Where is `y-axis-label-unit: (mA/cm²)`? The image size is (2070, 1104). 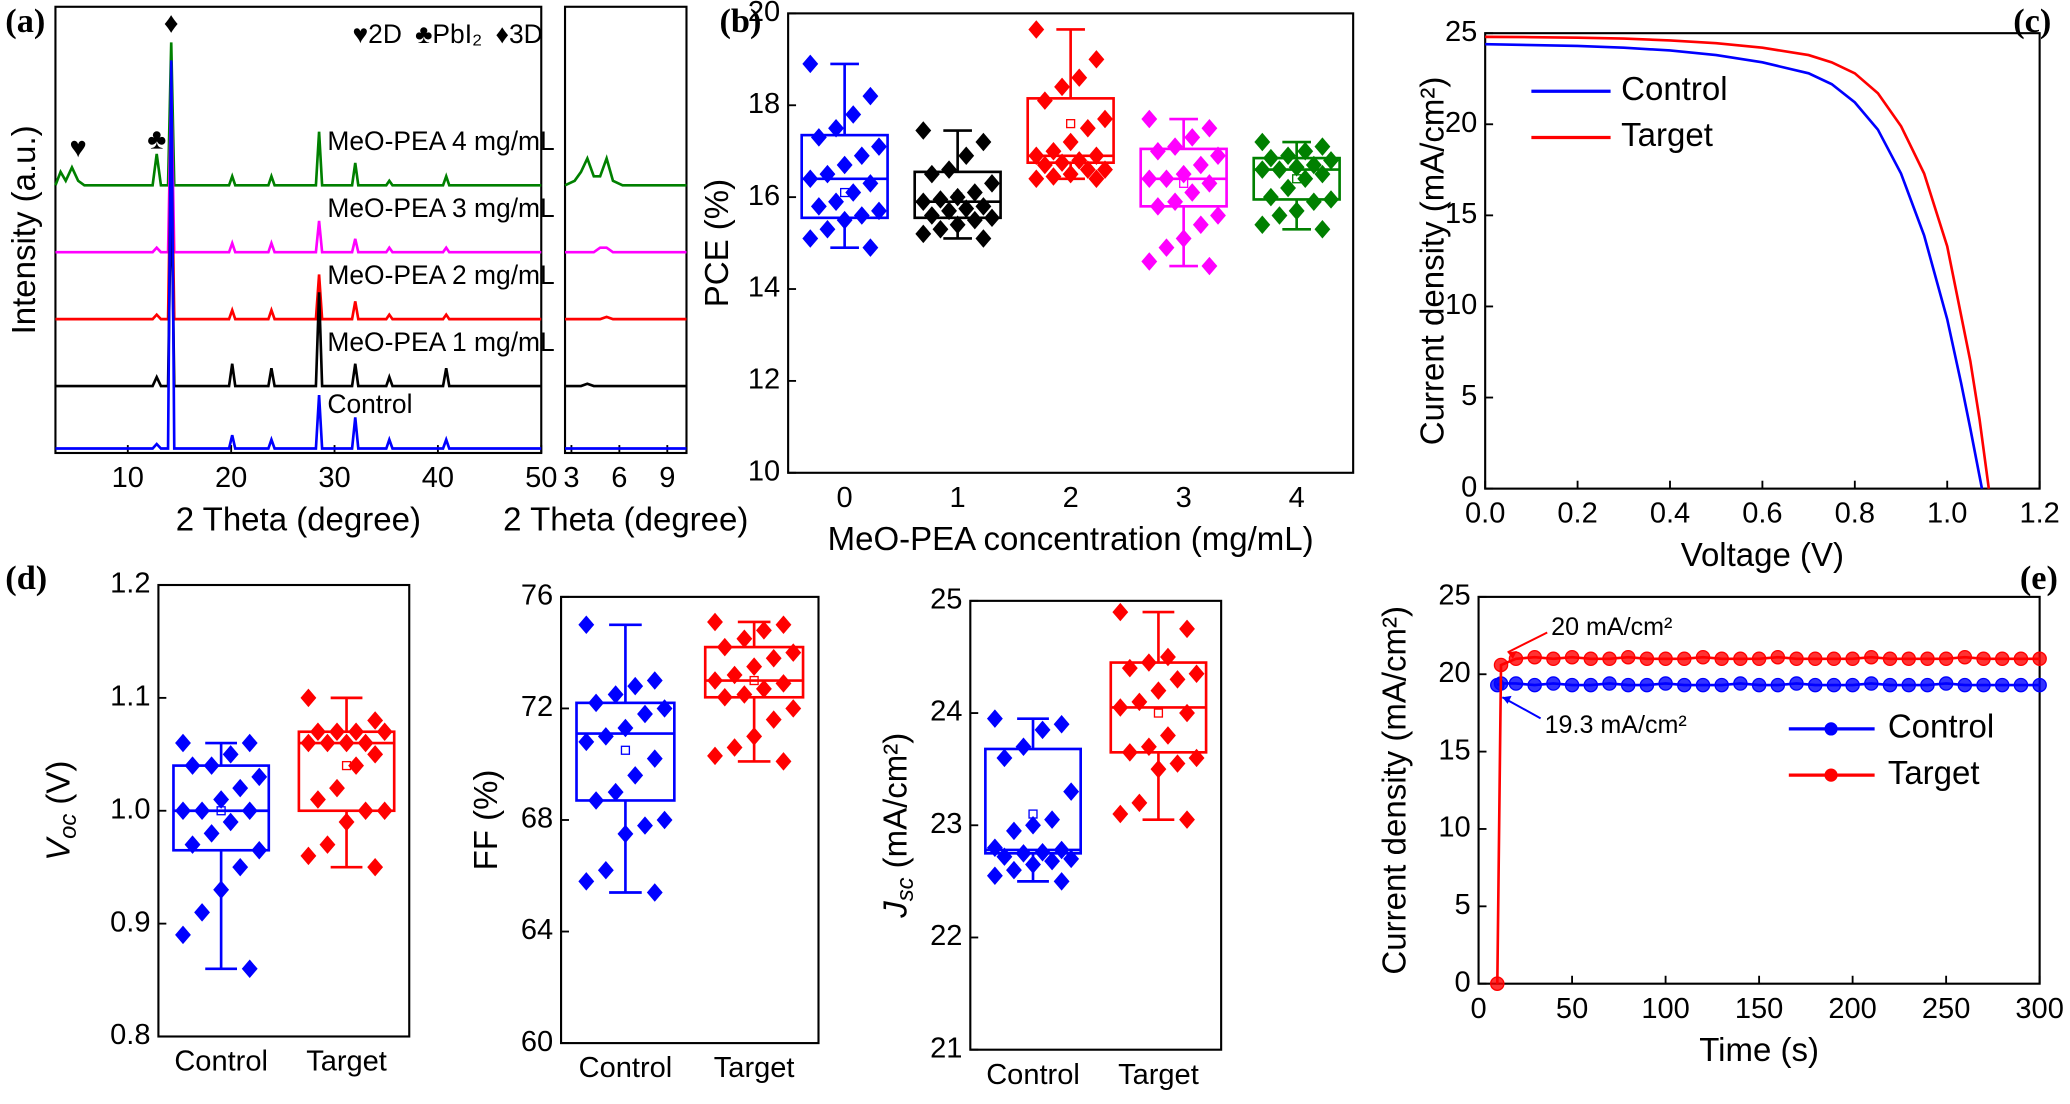
y-axis-label-unit: (mA/cm²) is located at coordinates (894, 805).